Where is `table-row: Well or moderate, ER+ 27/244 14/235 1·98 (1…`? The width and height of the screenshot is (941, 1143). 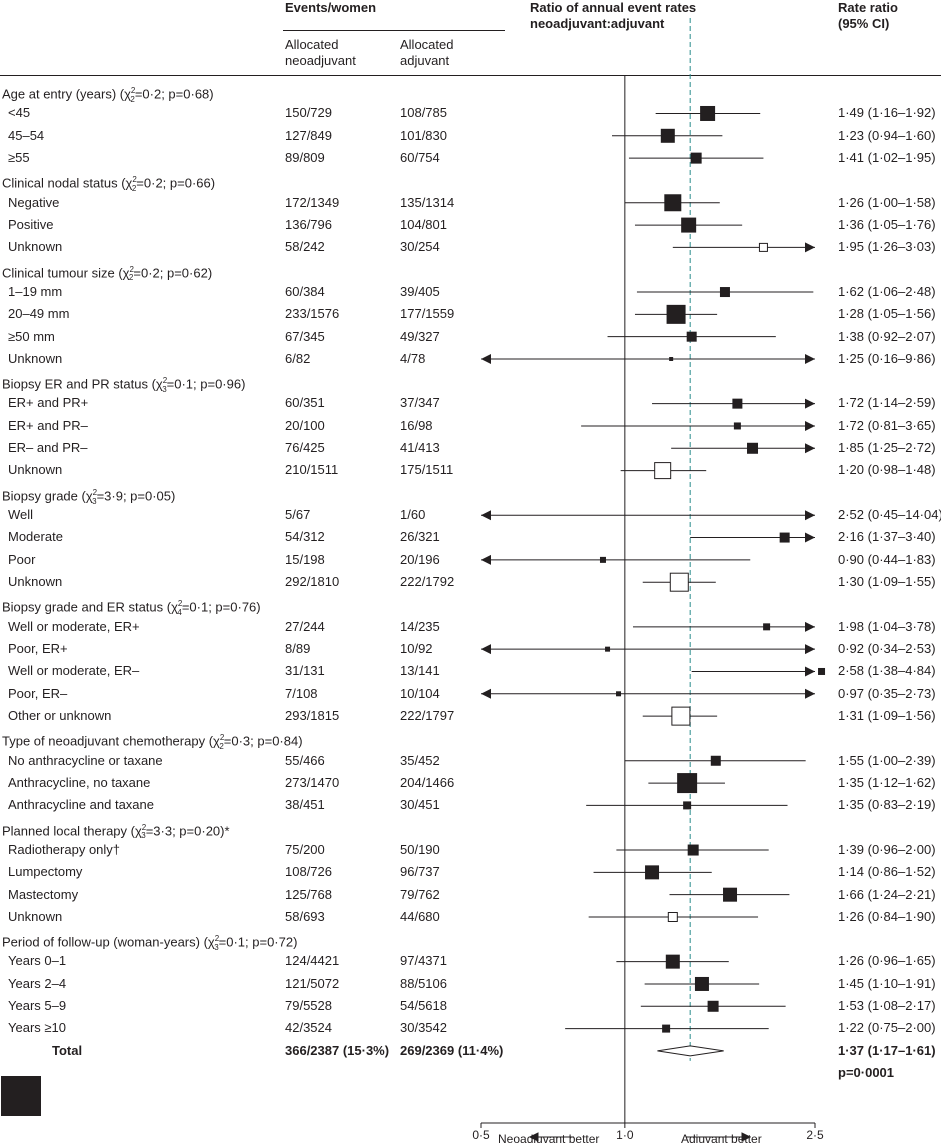
table-row: Well or moderate, ER+ 27/244 14/235 1·98 (1… is located at coordinates (470, 627).